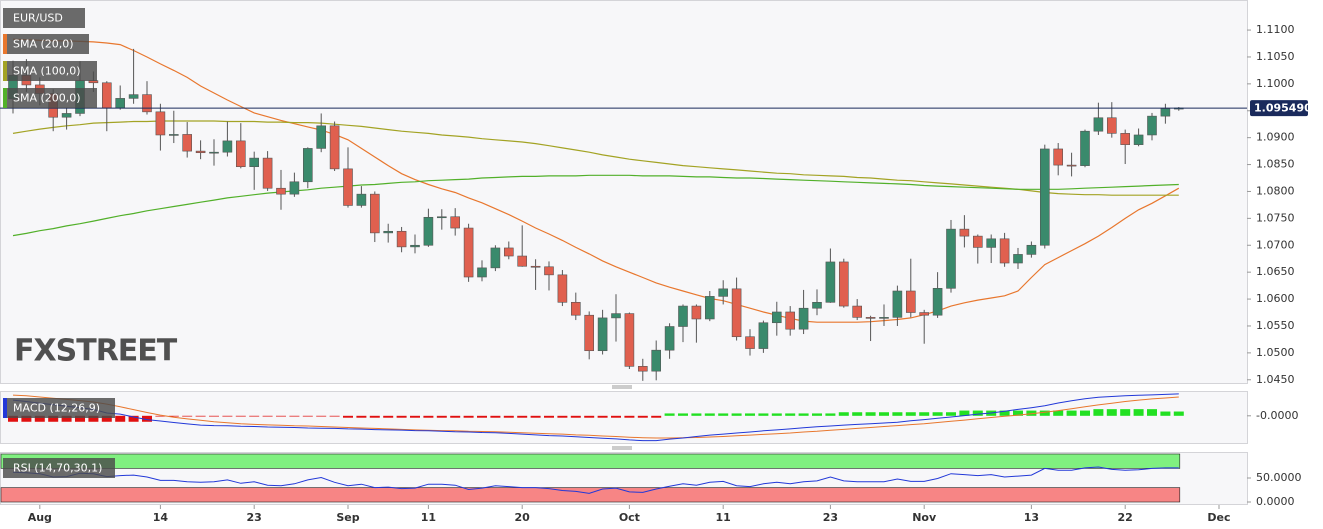 This screenshot has height=529, width=1323. Describe the element at coordinates (595, 480) in the screenshot. I see `rsi-line` at that location.